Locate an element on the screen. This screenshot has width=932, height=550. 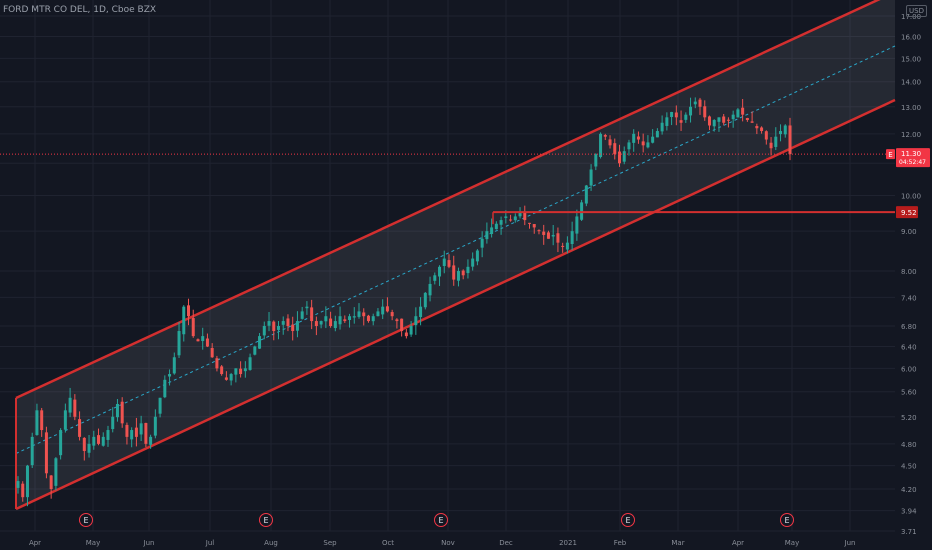
earnings-marker: E is located at coordinates (441, 520).